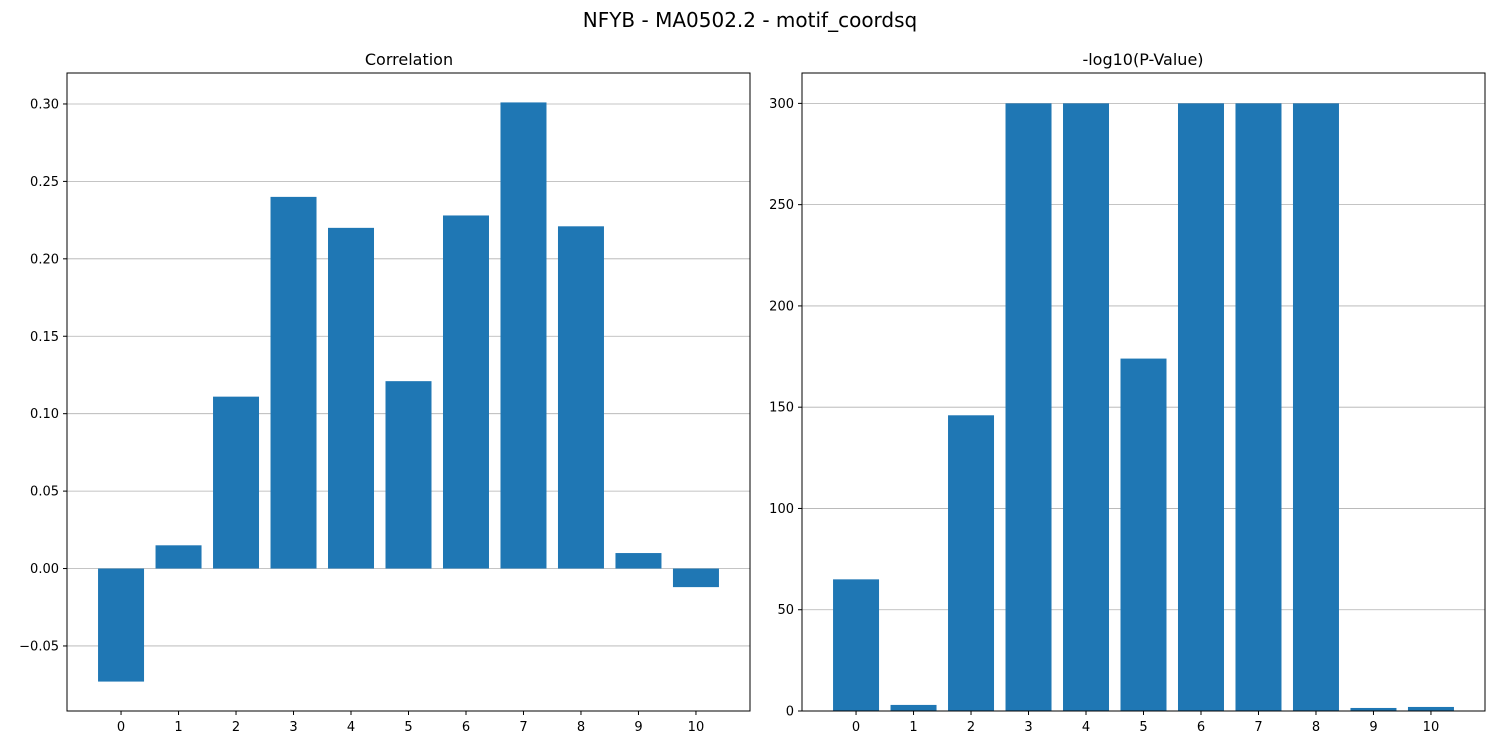 This screenshot has width=1500, height=750. I want to click on correlation-ytick-label: 0.15, so click(44, 337).